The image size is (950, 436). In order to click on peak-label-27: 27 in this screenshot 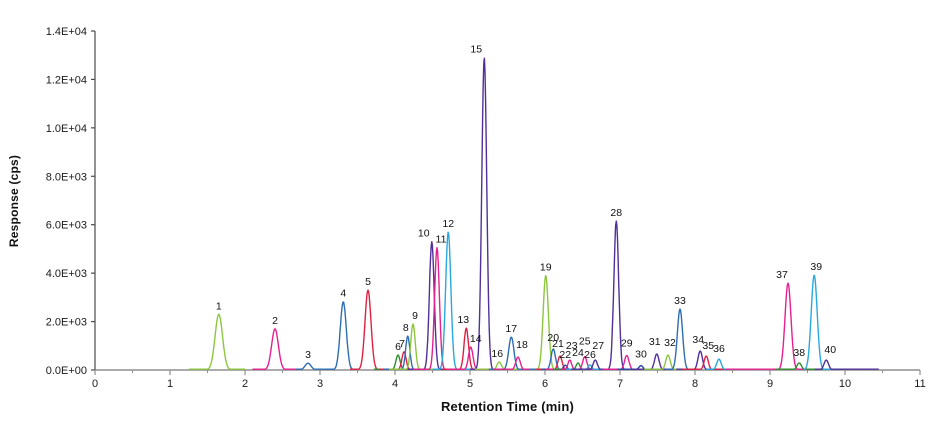, I will do `click(598, 346)`.